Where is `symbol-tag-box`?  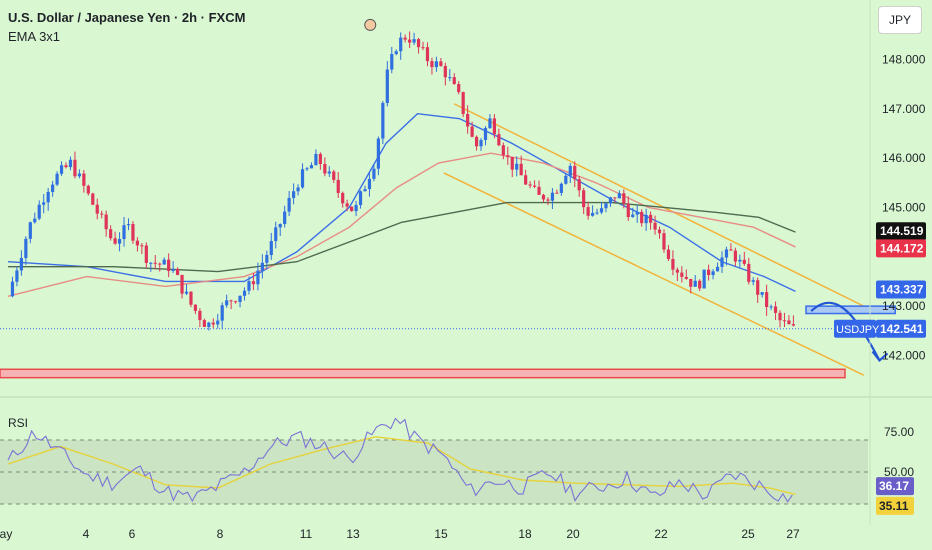 symbol-tag-box is located at coordinates (855, 328).